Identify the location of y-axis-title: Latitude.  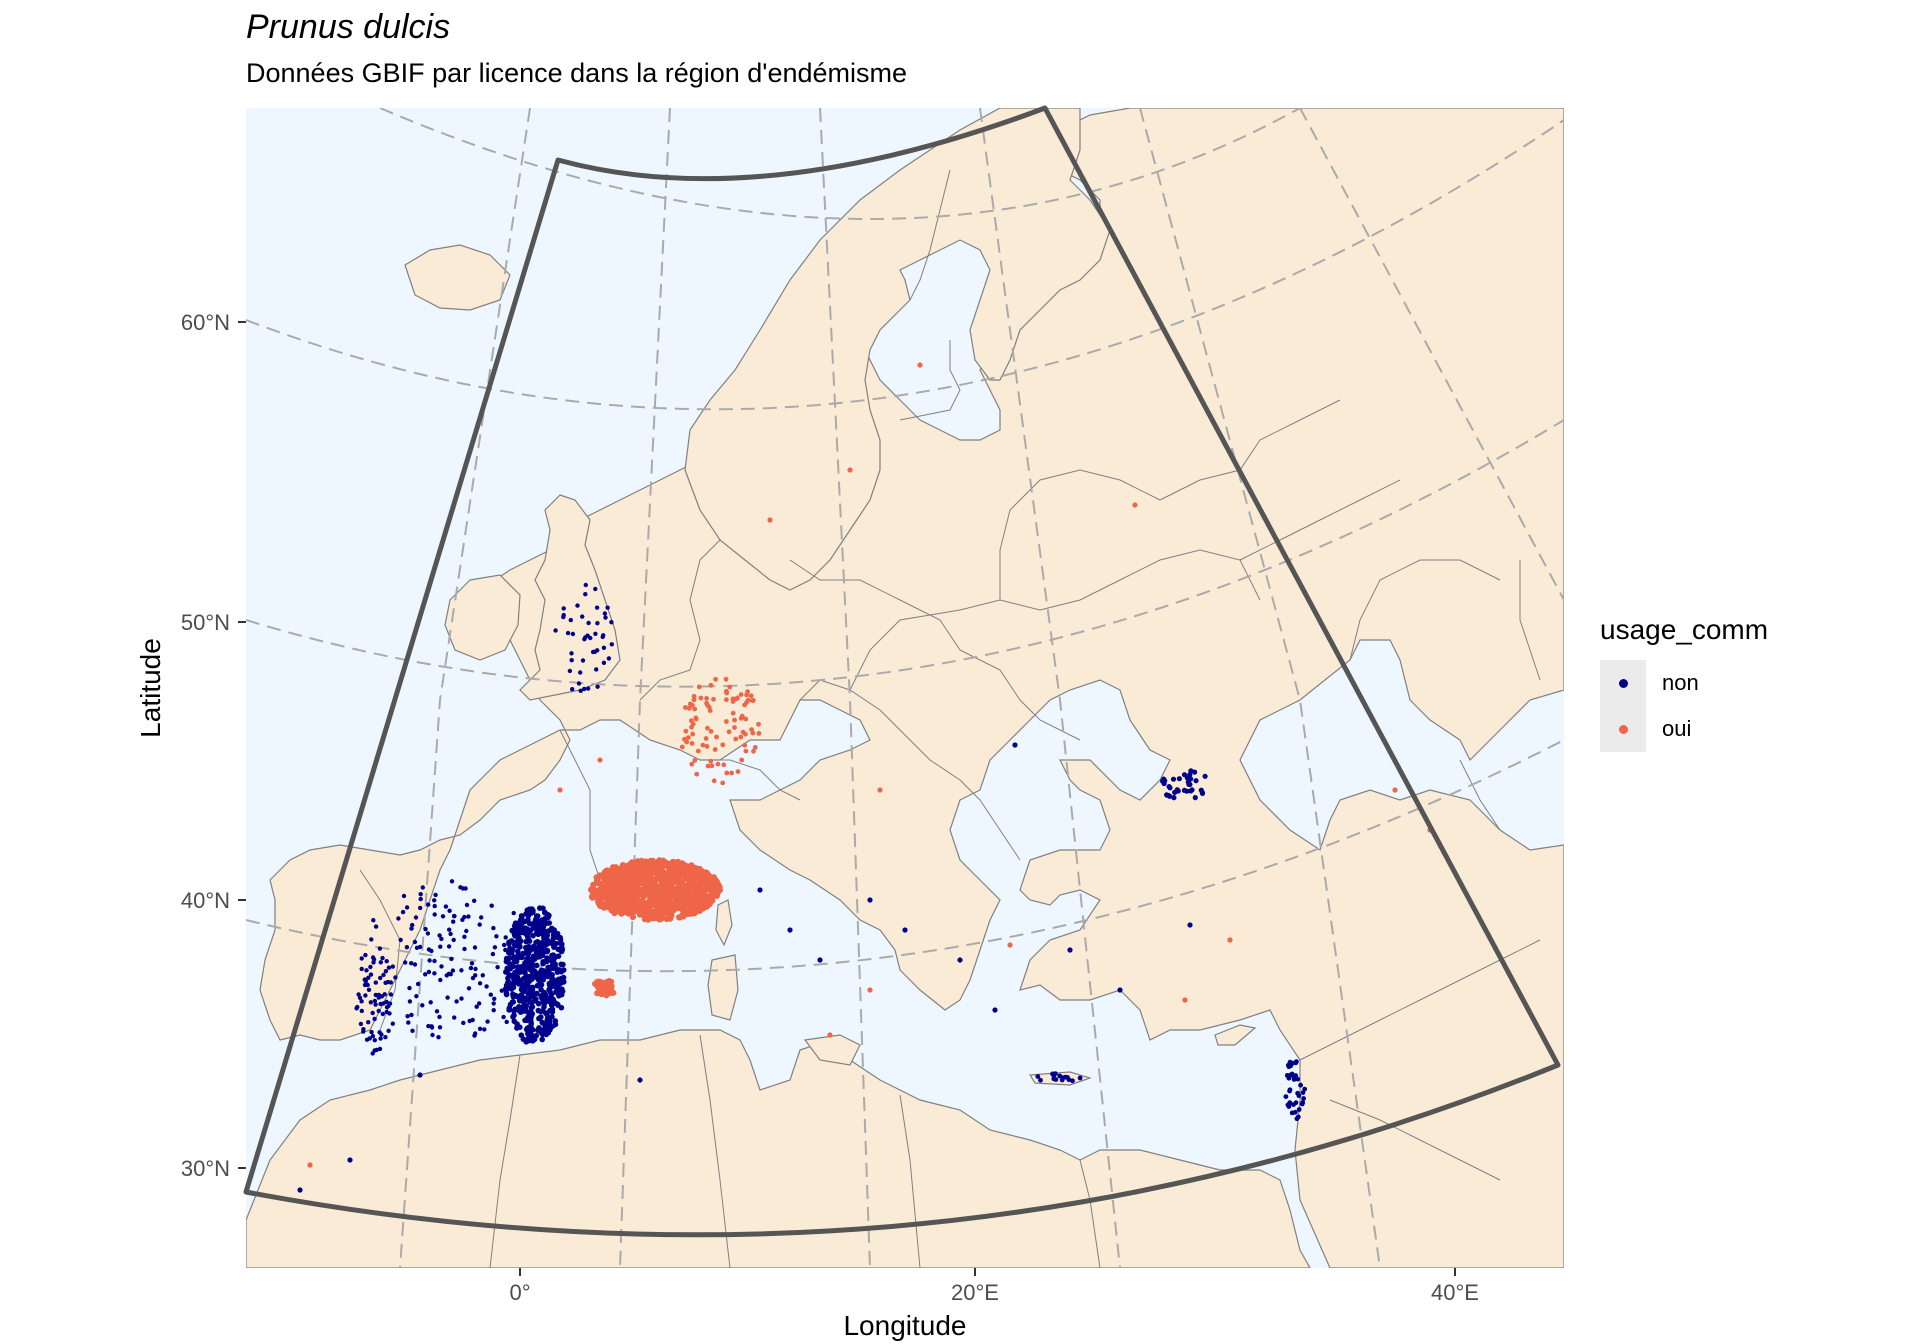
(150, 688).